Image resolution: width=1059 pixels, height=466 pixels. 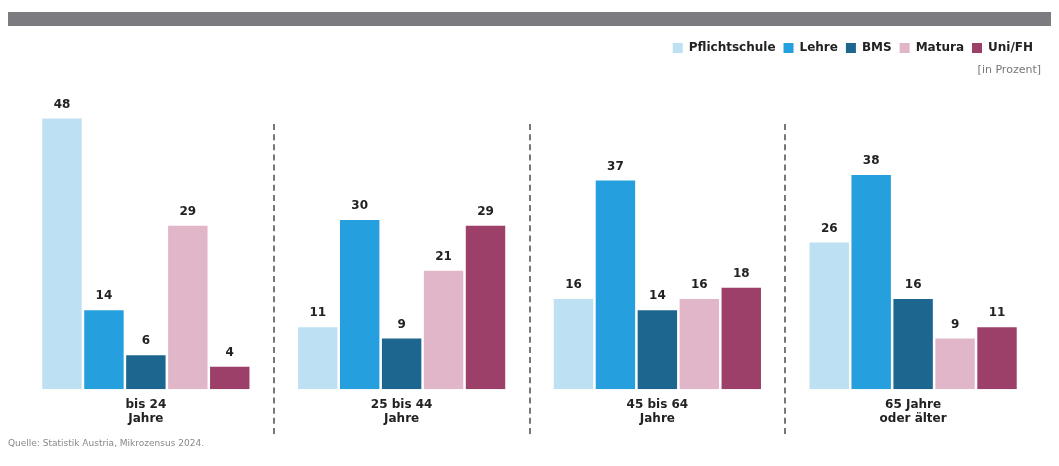 I want to click on legend-label: Pflichtschule, so click(x=732, y=47).